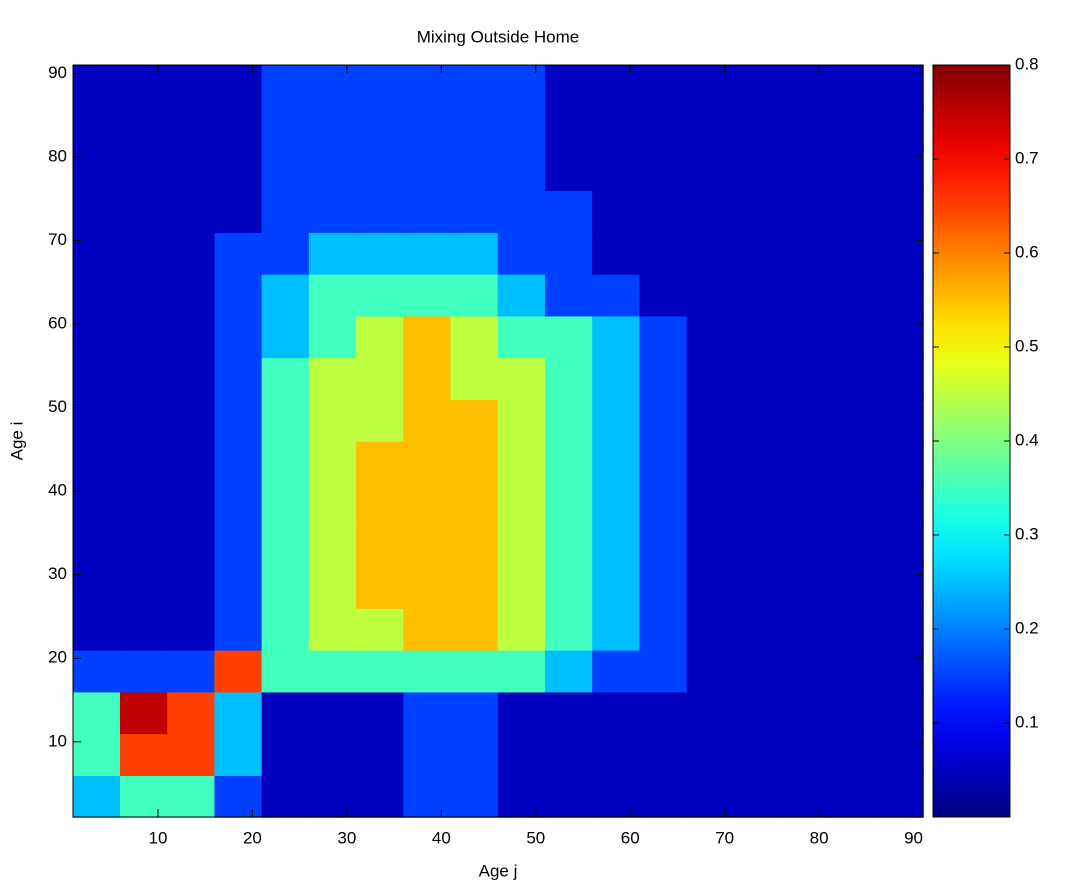  I want to click on colorbar-tick-label: 0.7, so click(1027, 157).